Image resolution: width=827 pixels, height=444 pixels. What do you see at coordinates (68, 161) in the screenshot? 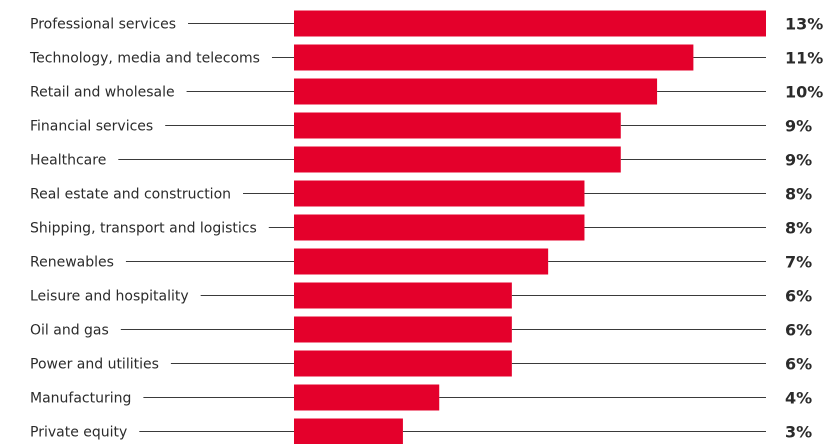
I see `category-label: Healthcare` at bounding box center [68, 161].